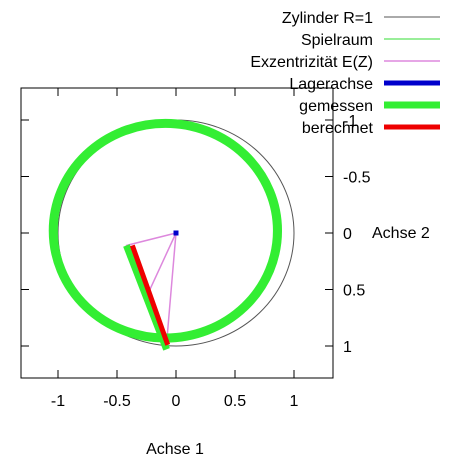 This screenshot has height=470, width=450. Describe the element at coordinates (175, 449) in the screenshot. I see `x-axis-title: Achse 1` at that location.